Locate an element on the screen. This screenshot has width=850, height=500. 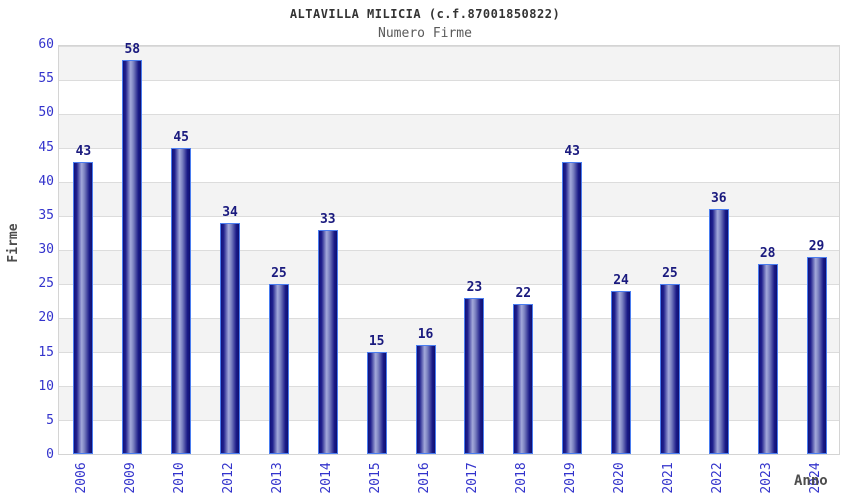
bar-slot: 28 is located at coordinates (767, 250).